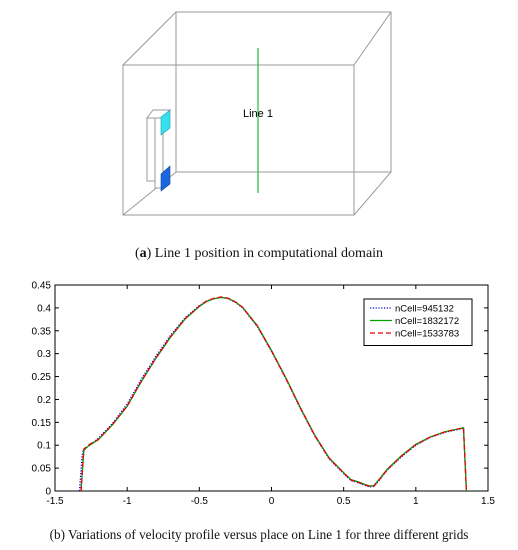  Describe the element at coordinates (165, 122) in the screenshot. I see `cyan-inlet` at that location.